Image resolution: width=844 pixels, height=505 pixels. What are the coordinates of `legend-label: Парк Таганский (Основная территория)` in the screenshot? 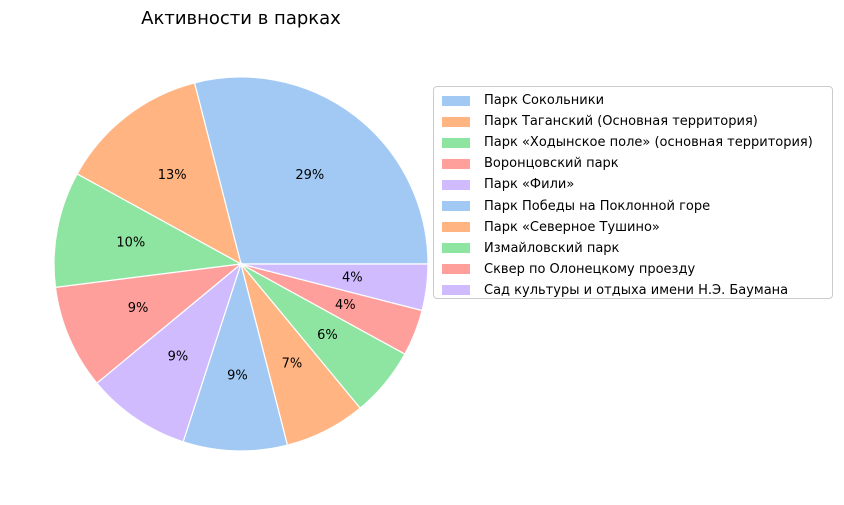 It's located at (621, 122).